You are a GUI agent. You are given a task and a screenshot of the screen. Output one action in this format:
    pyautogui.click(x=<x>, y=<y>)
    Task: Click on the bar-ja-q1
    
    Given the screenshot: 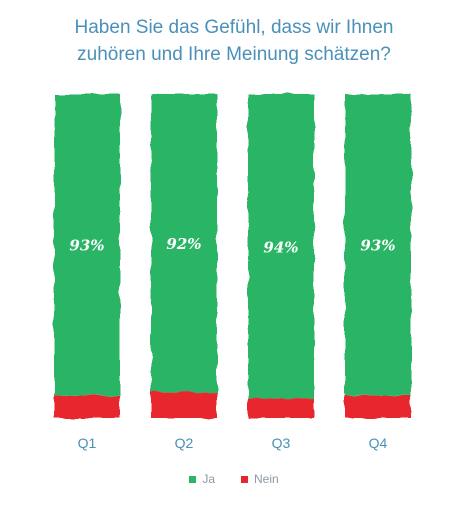 What is the action you would take?
    pyautogui.click(x=87, y=245)
    